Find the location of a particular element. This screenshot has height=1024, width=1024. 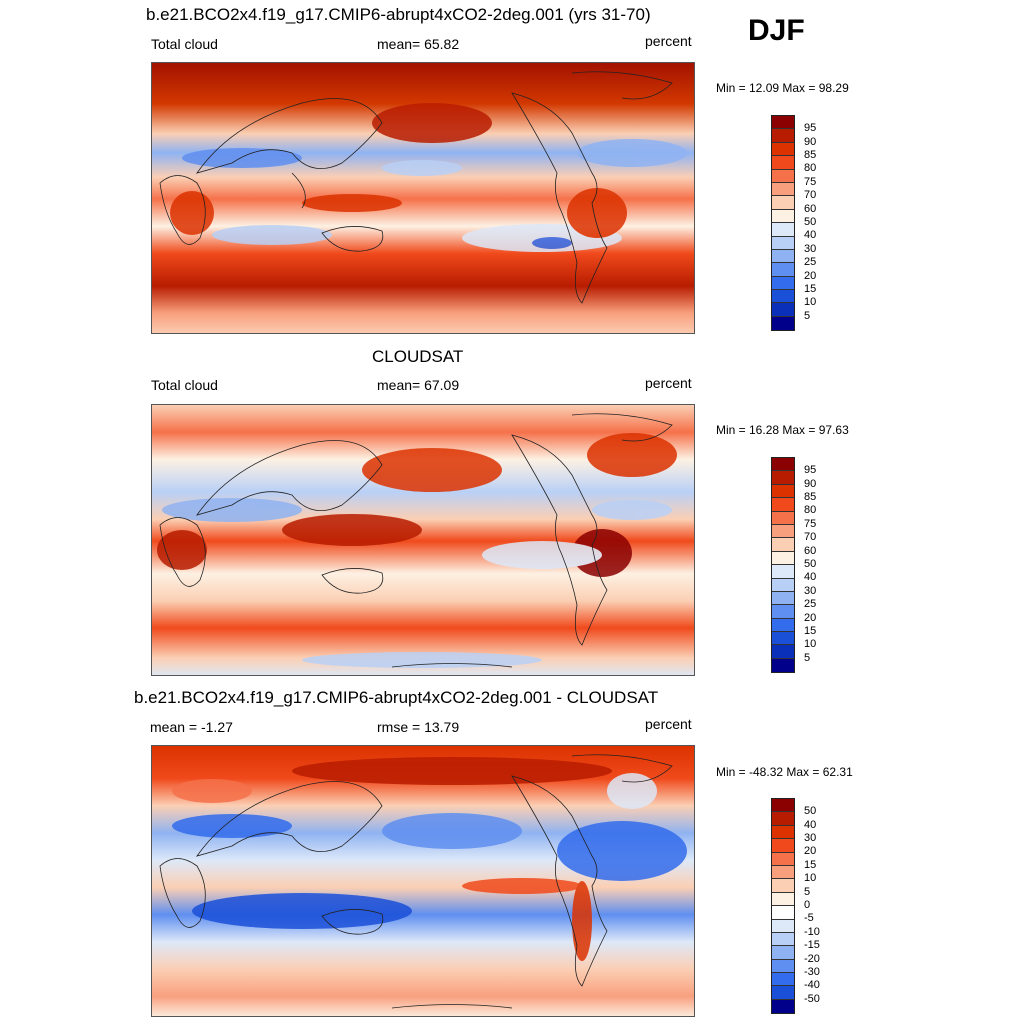

colorbar-tick-label: -50 is located at coordinates (812, 998).